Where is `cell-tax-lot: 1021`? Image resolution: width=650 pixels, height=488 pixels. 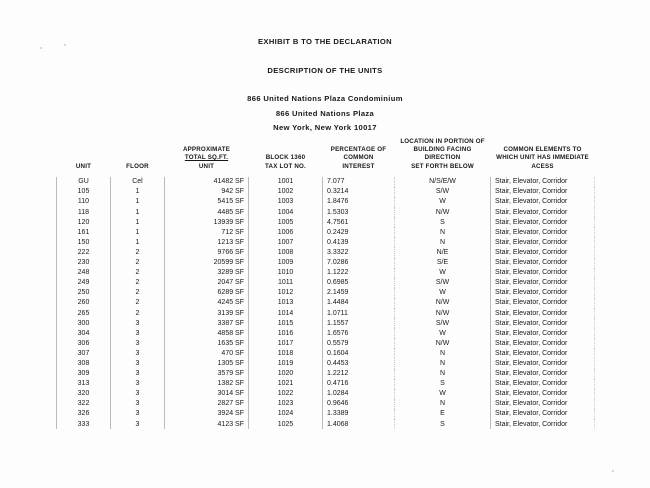
cell-tax-lot: 1021 is located at coordinates (285, 383).